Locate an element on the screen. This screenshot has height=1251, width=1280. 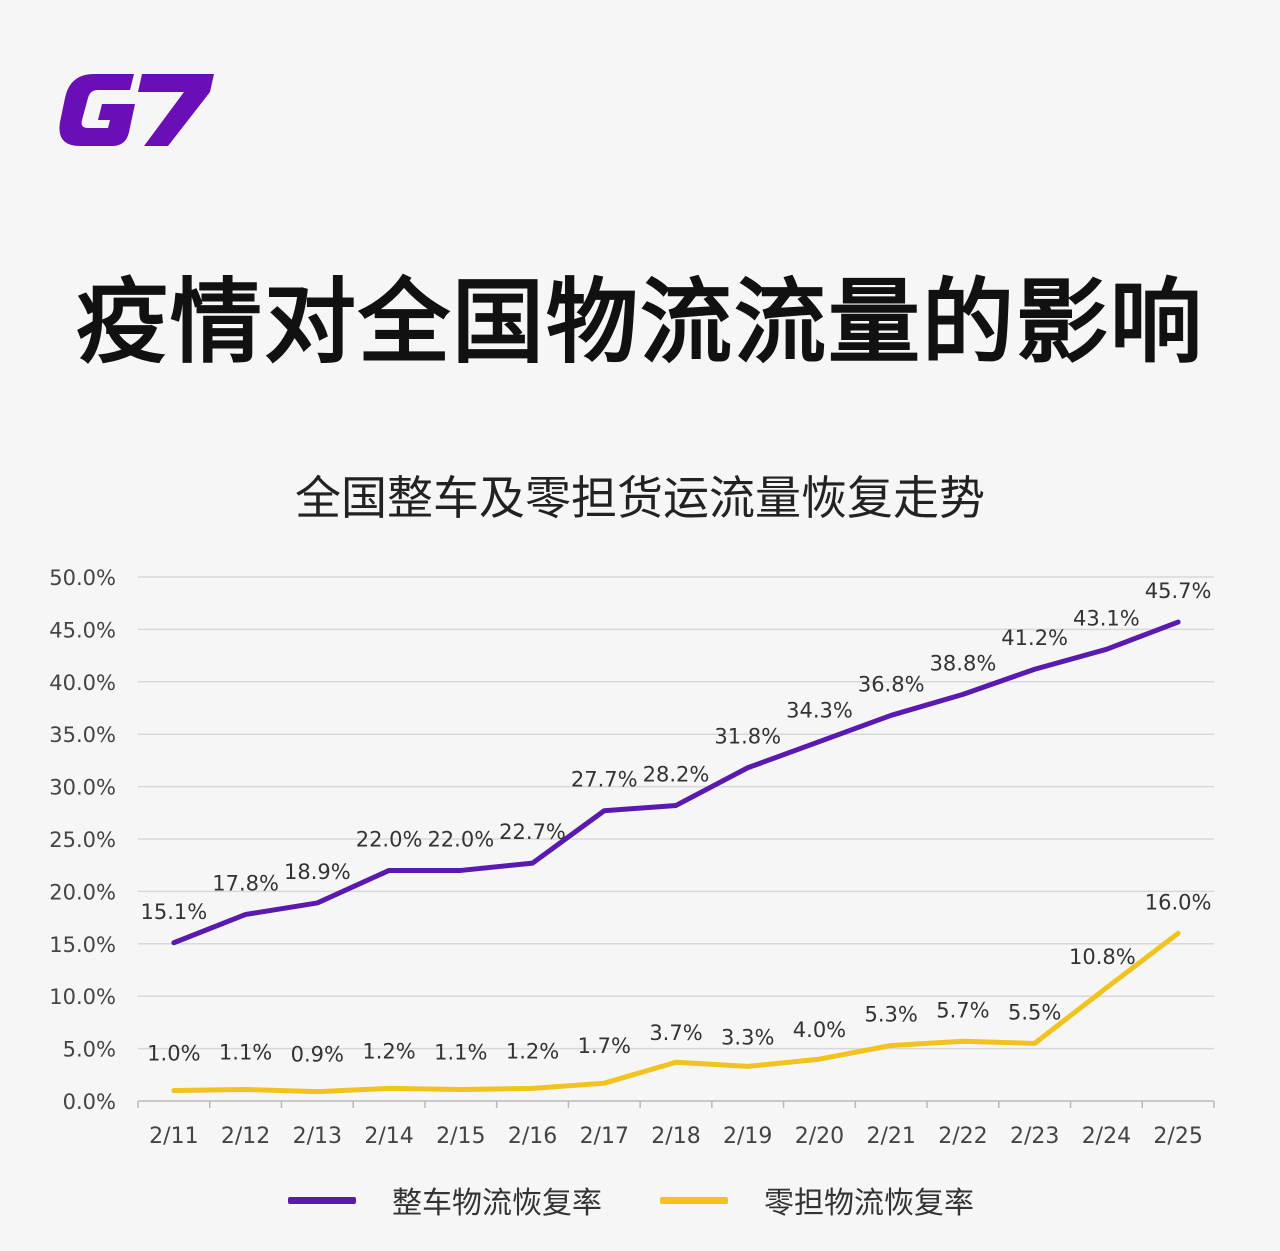
x-tick-label: 2/24 is located at coordinates (1106, 1136).